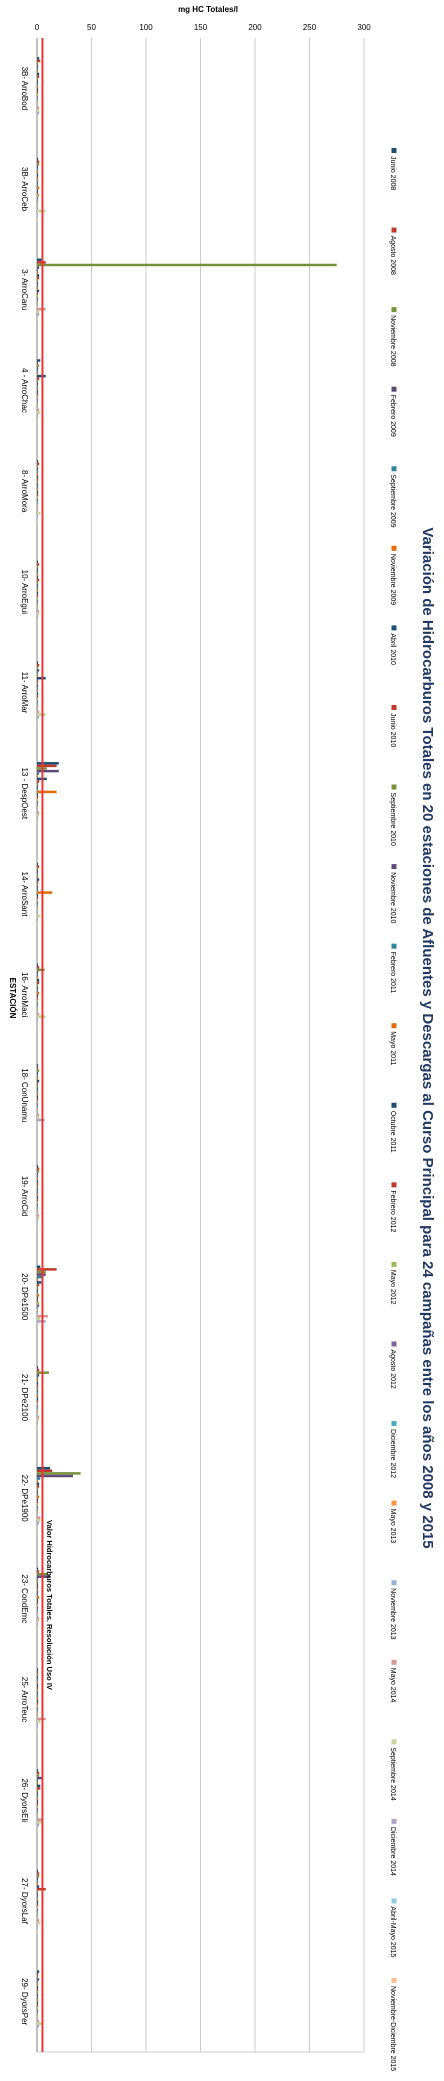  What do you see at coordinates (24, 1095) in the screenshot?
I see `category-tick-label: 18- ConUnamu` at bounding box center [24, 1095].